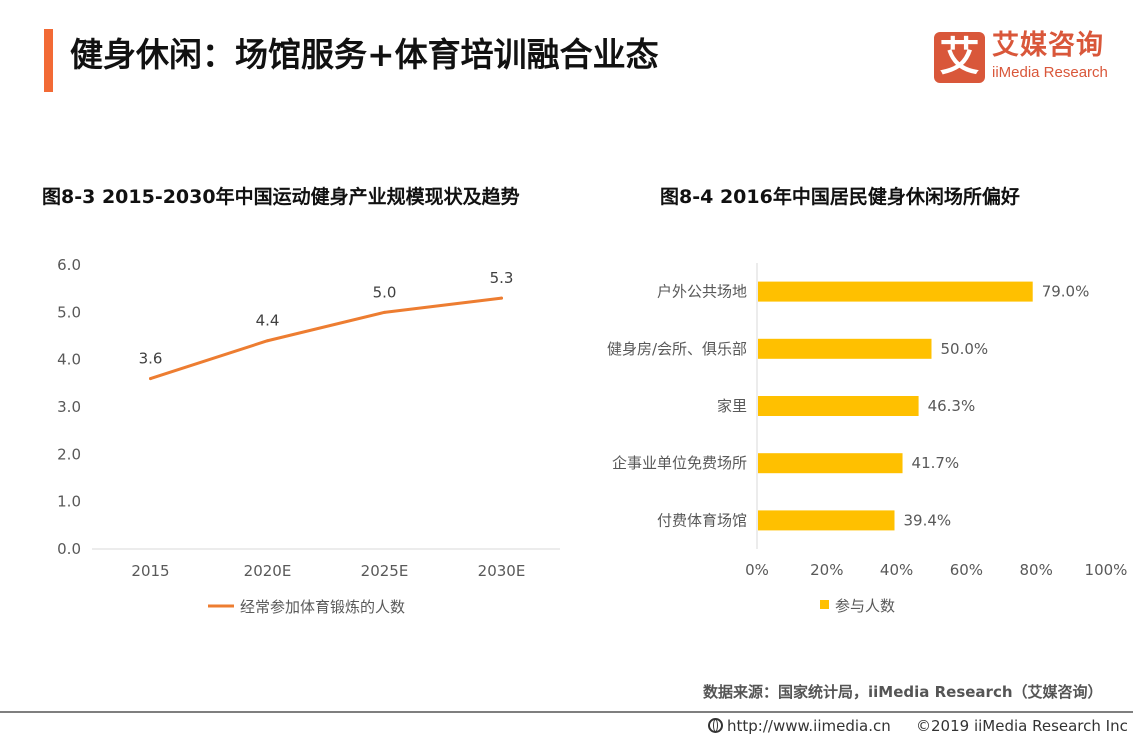 This screenshot has height=737, width=1133. What do you see at coordinates (1066, 292) in the screenshot?
I see `data-label: 79.0%` at bounding box center [1066, 292].